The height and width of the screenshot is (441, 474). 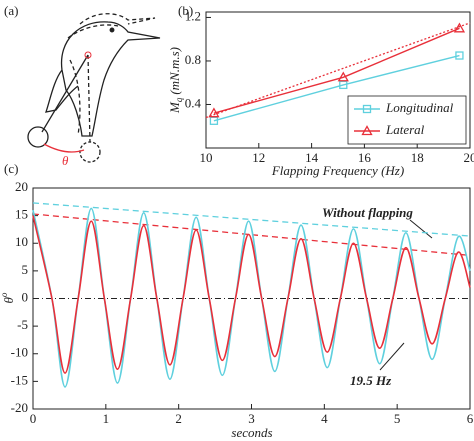 What do you see at coordinates (371, 380) in the screenshot?
I see `annotation: 19.5 Hz` at bounding box center [371, 380].